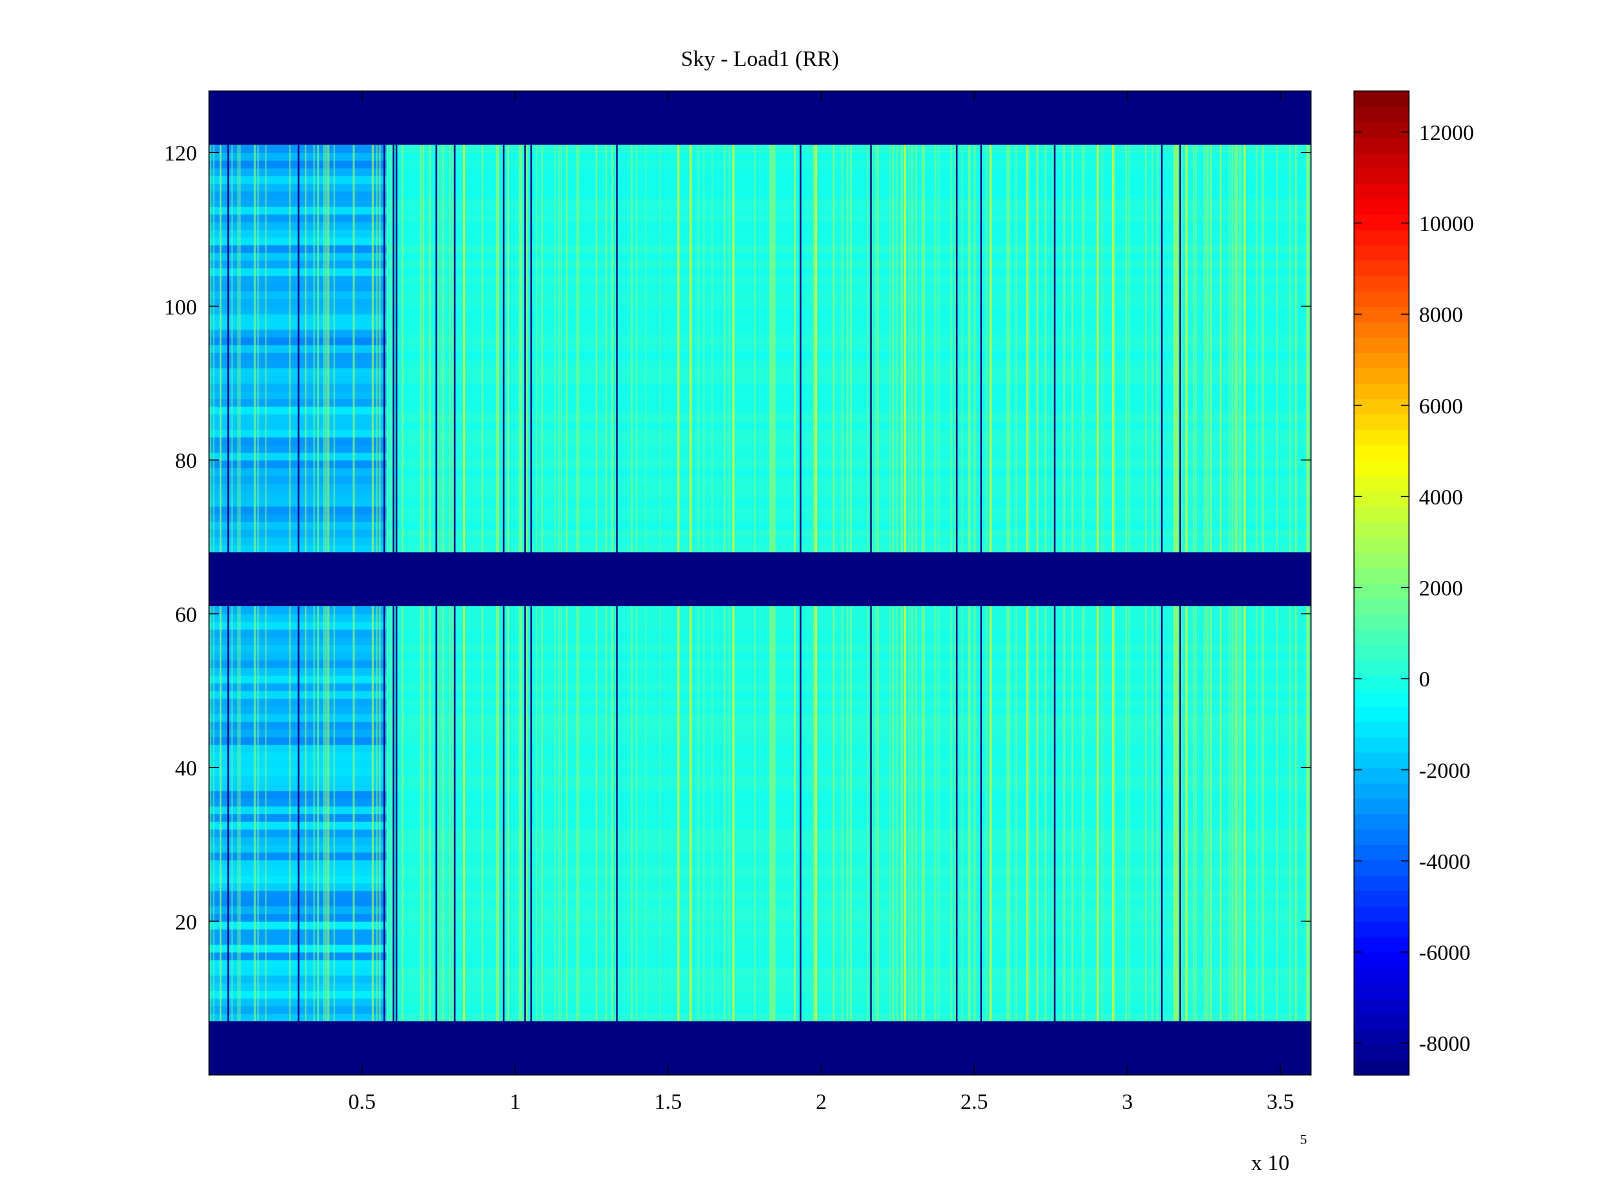  Describe the element at coordinates (760, 58) in the screenshot. I see `chart-title: Sky - Load1 (RR)` at that location.